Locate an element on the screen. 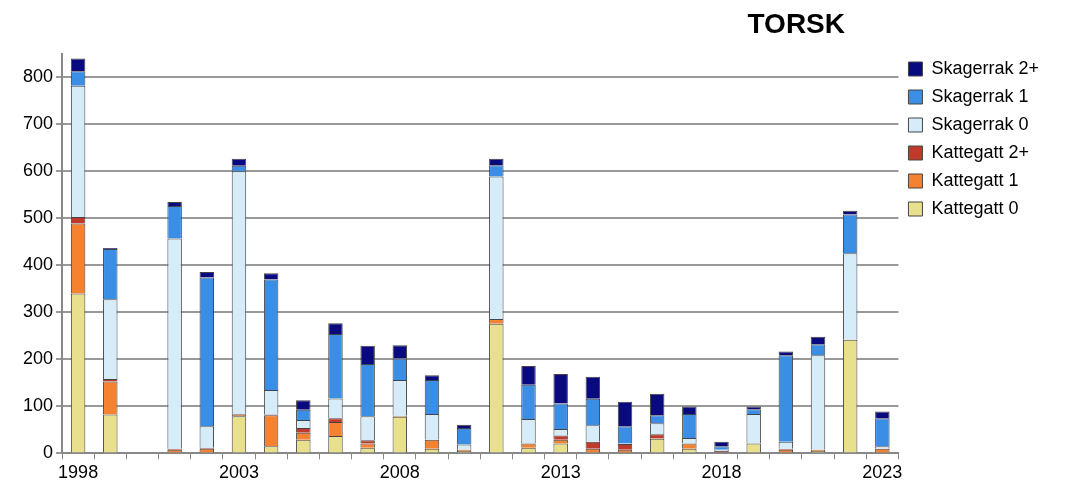 The image size is (1069, 497). x-tick-label: 2013 is located at coordinates (560, 472).